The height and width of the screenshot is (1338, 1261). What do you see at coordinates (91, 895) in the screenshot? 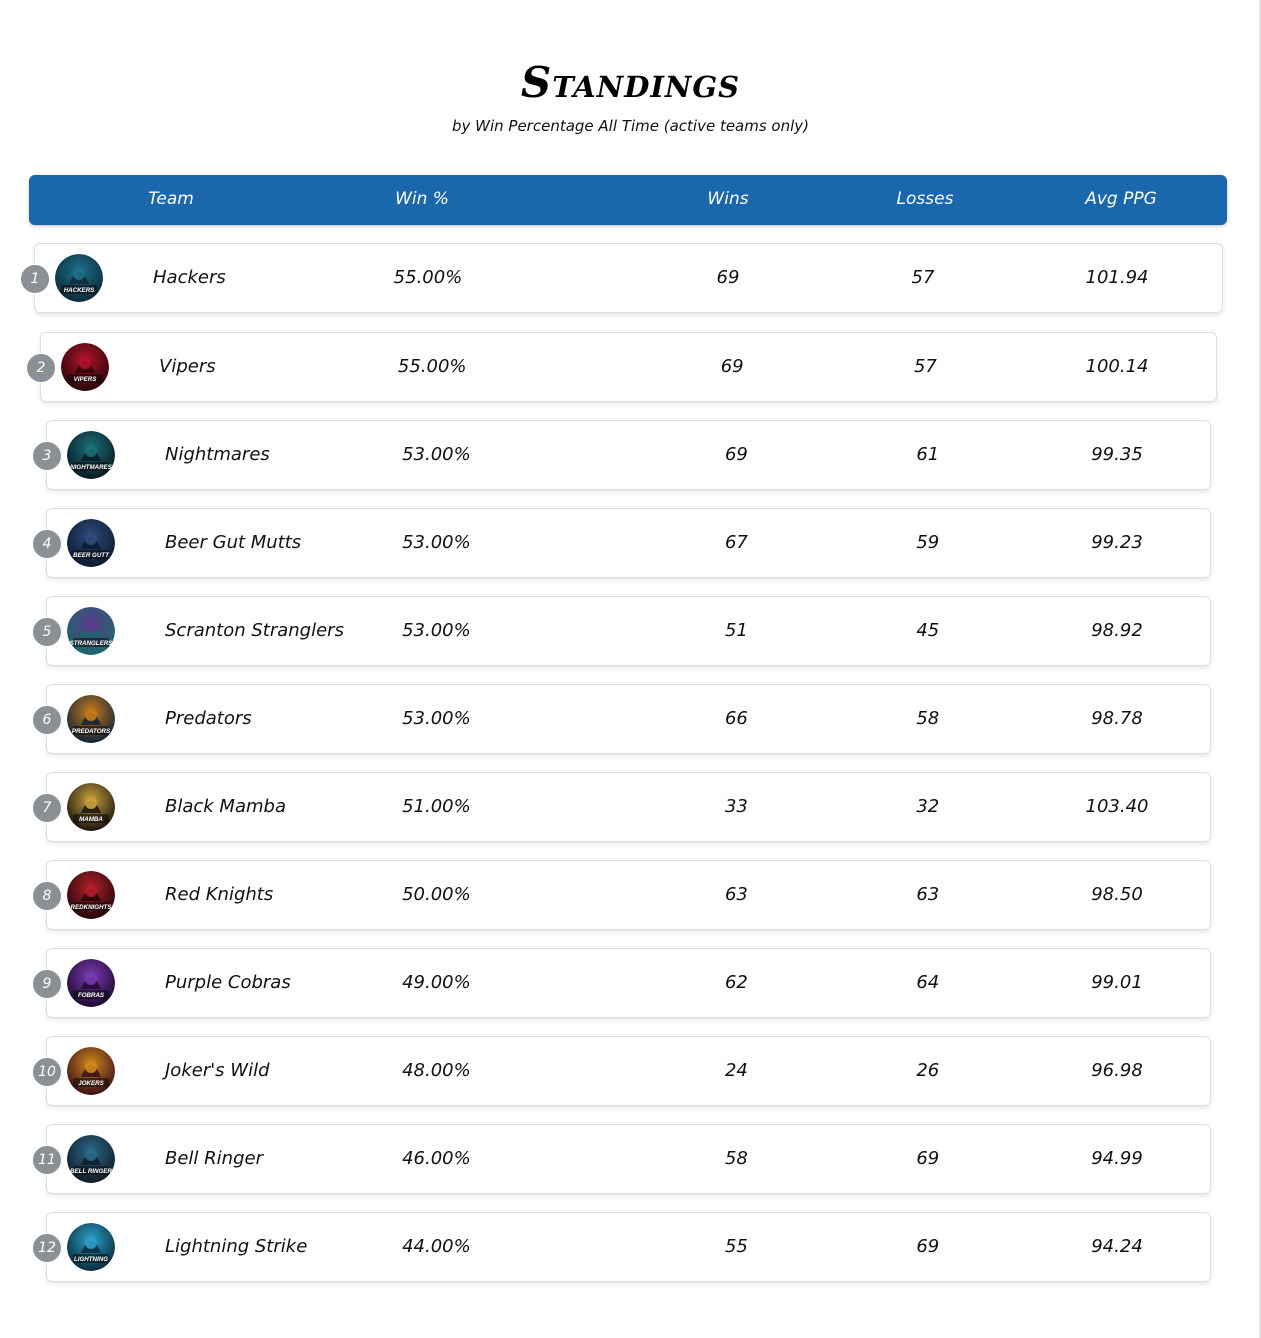
I see `team-logo-icon: REDKNIGHTS` at bounding box center [91, 895].